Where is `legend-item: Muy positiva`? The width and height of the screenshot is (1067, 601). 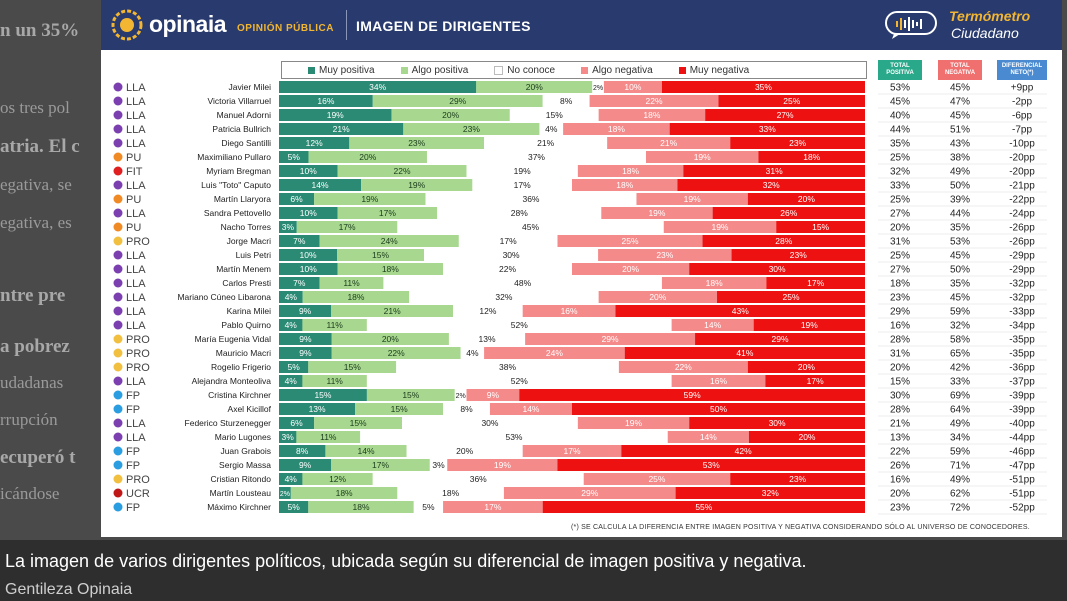 legend-item: Muy positiva is located at coordinates (341, 70).